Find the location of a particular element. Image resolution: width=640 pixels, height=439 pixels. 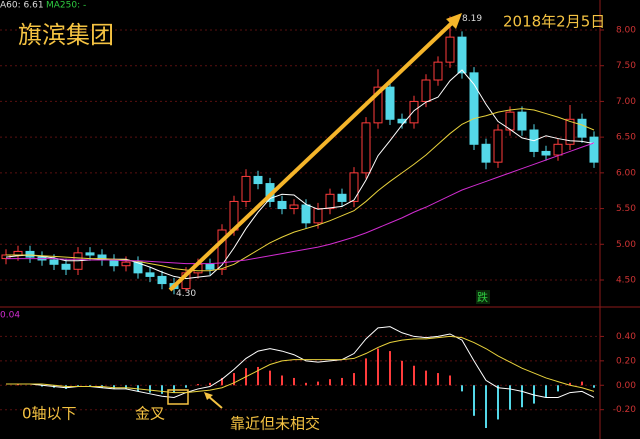

note: 金叉 is located at coordinates (150, 414).